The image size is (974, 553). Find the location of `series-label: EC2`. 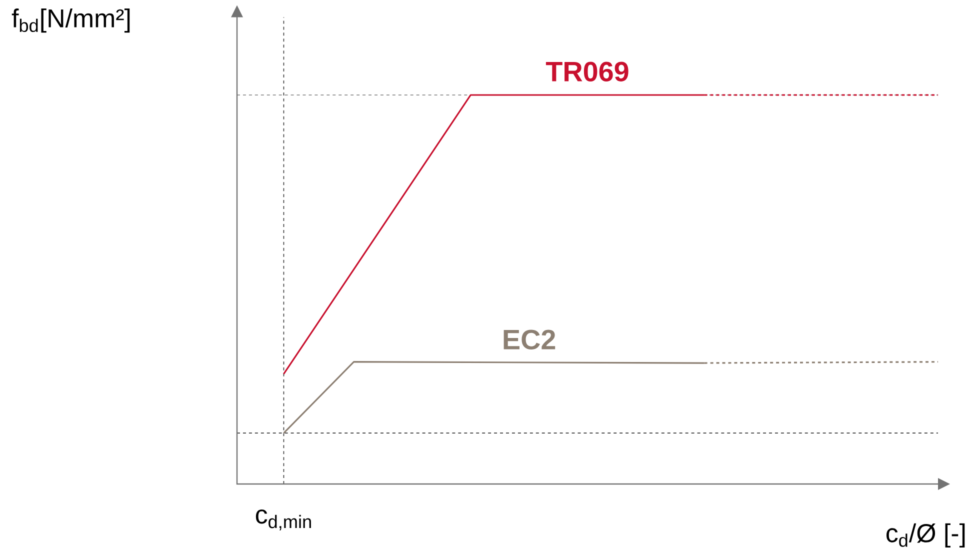

series-label: EC2 is located at coordinates (530, 340).